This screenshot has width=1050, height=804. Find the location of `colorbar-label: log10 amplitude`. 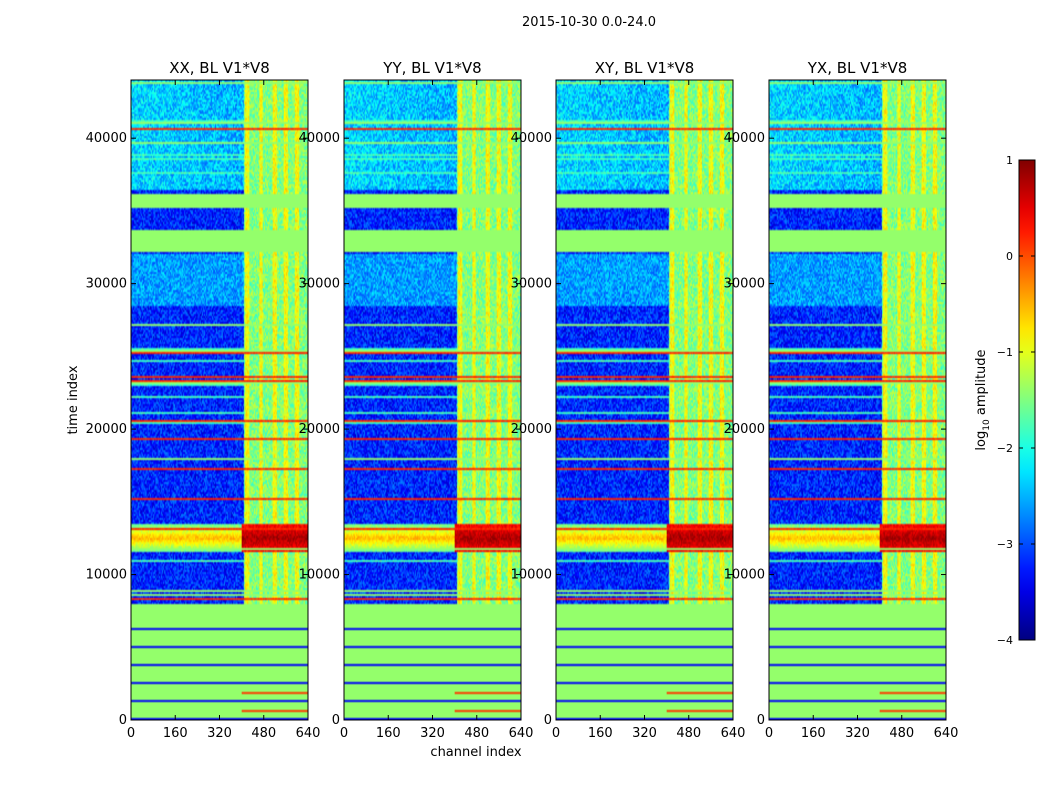

colorbar-label: log10 amplitude is located at coordinates (983, 399).